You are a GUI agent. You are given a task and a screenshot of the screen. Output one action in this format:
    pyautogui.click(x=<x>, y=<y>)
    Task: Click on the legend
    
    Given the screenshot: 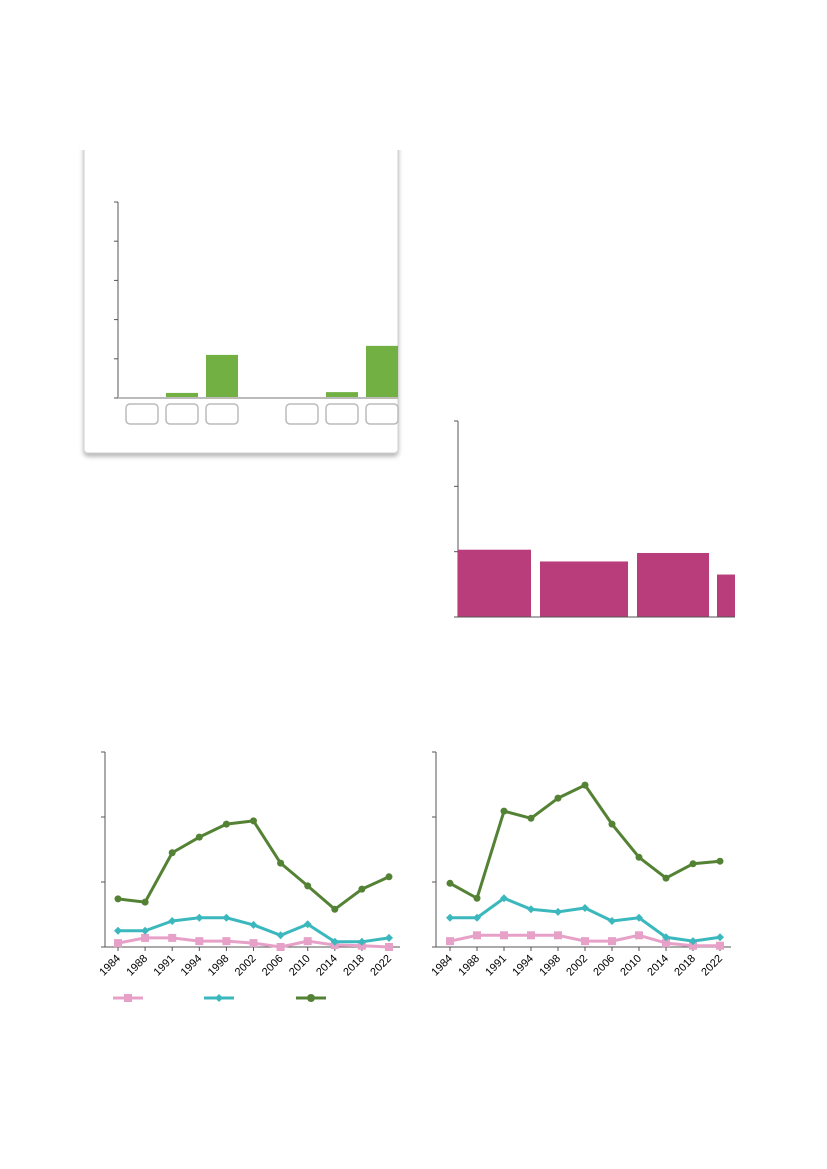 What is the action you would take?
    pyautogui.click(x=219, y=998)
    